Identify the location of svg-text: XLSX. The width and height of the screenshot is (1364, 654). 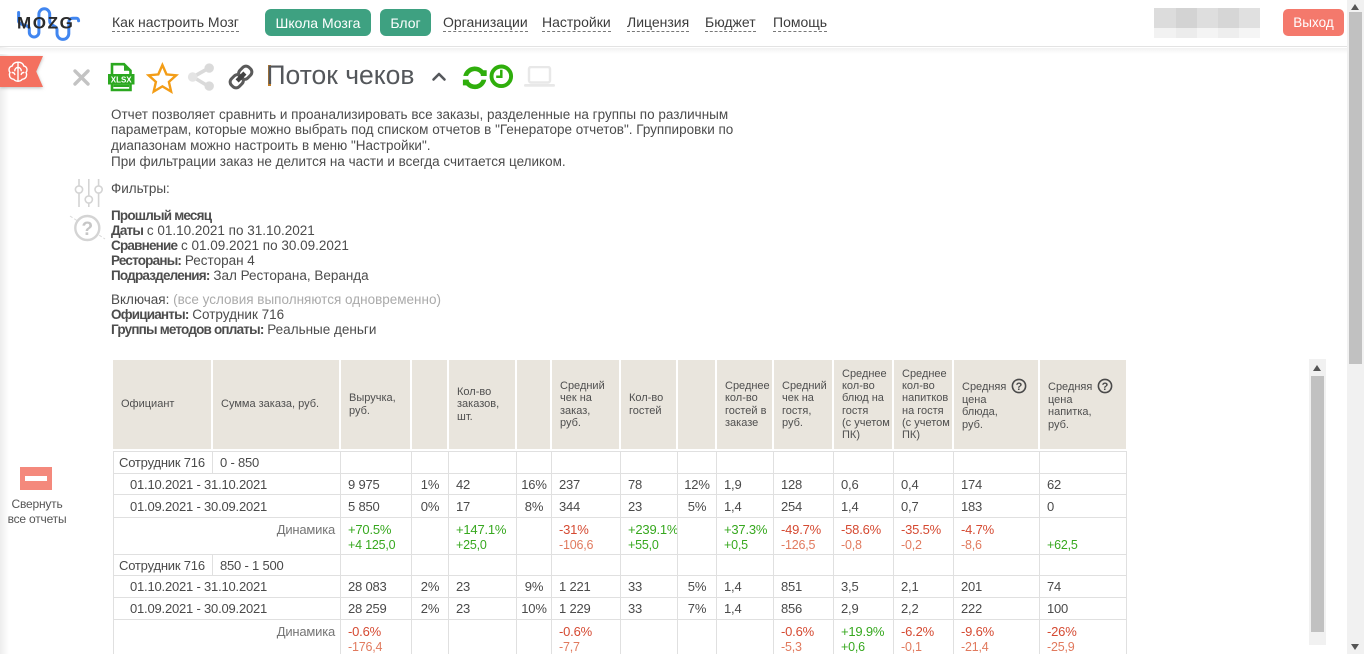
(122, 79).